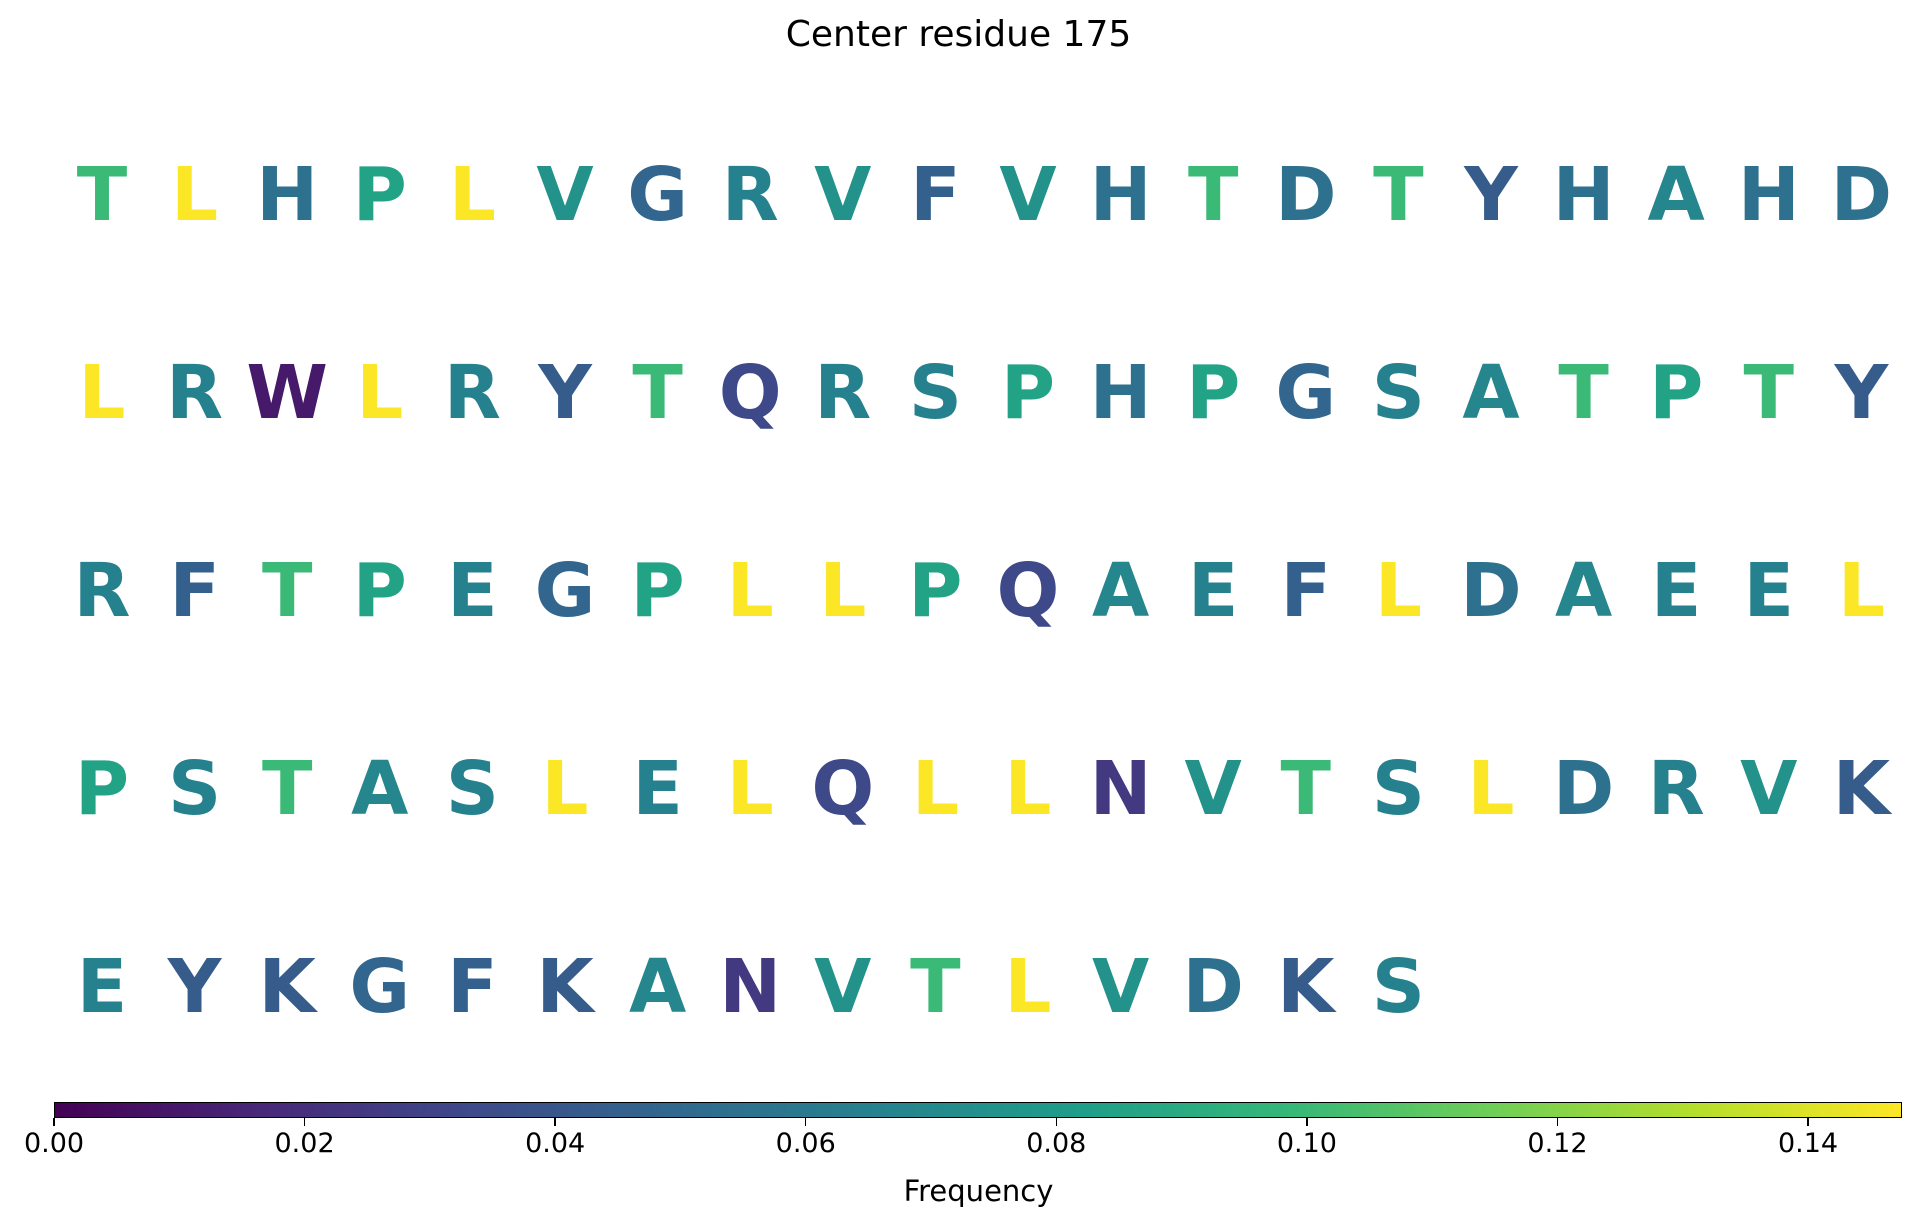 This screenshot has height=1227, width=1917. Describe the element at coordinates (805, 1143) in the screenshot. I see `colorbar-tick-label: 0.06` at that location.